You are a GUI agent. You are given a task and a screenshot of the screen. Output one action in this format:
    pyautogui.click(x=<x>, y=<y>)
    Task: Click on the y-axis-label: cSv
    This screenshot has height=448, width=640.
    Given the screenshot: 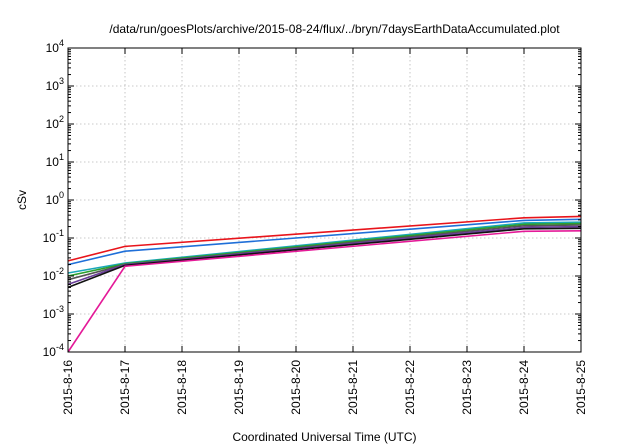 What is the action you would take?
    pyautogui.click(x=22, y=200)
    